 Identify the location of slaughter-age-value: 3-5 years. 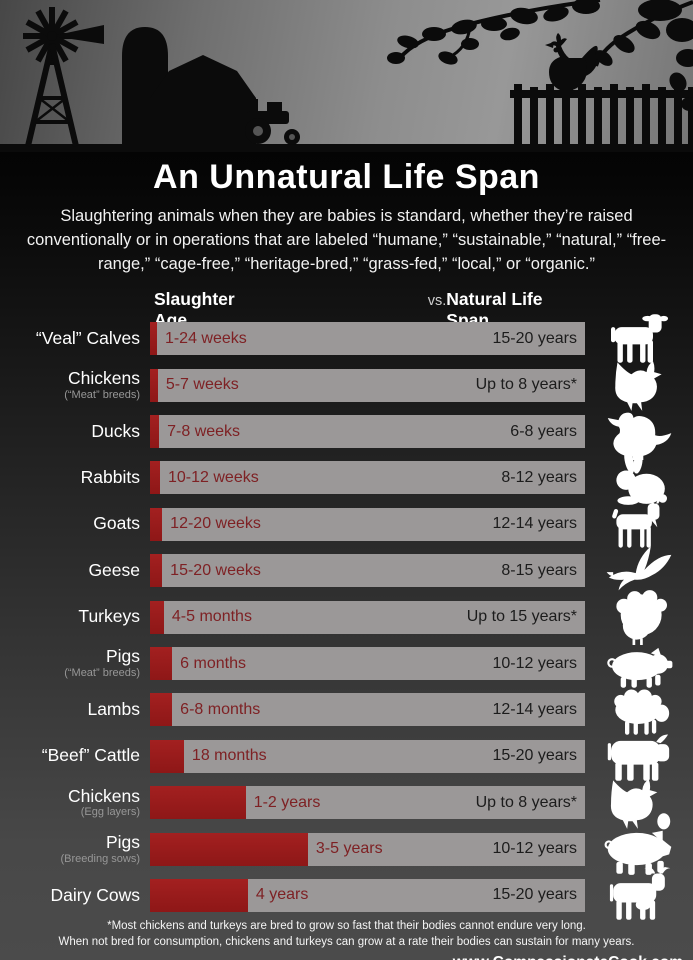
(349, 849).